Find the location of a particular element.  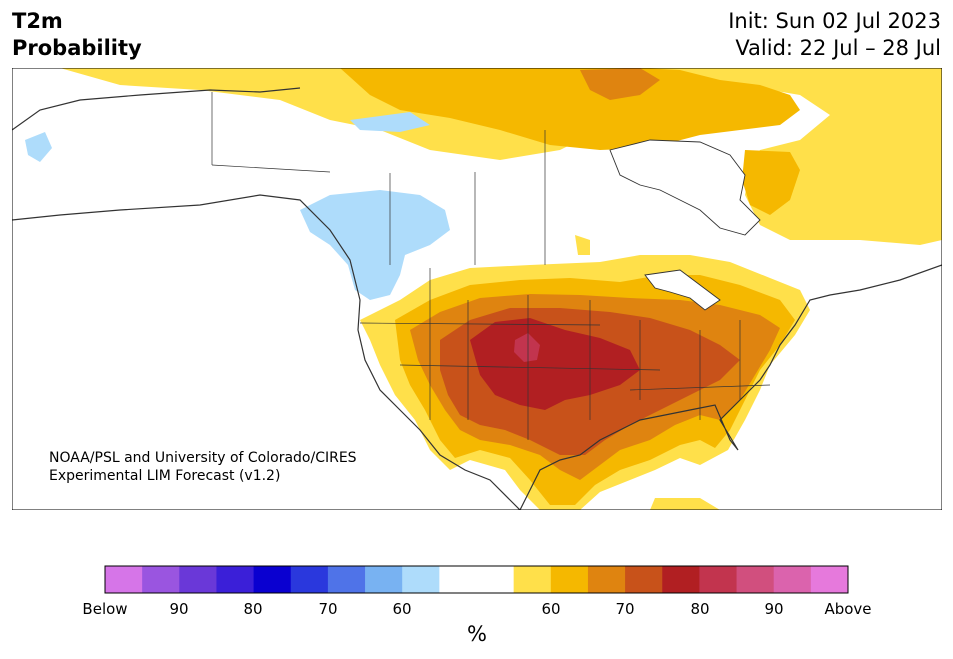

colorbar-frame is located at coordinates (476, 579).